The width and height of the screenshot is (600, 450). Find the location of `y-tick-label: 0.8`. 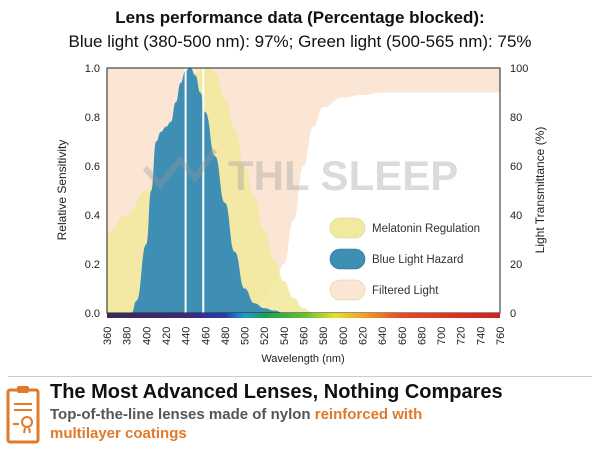

y-tick-label: 0.8 is located at coordinates (92, 118).